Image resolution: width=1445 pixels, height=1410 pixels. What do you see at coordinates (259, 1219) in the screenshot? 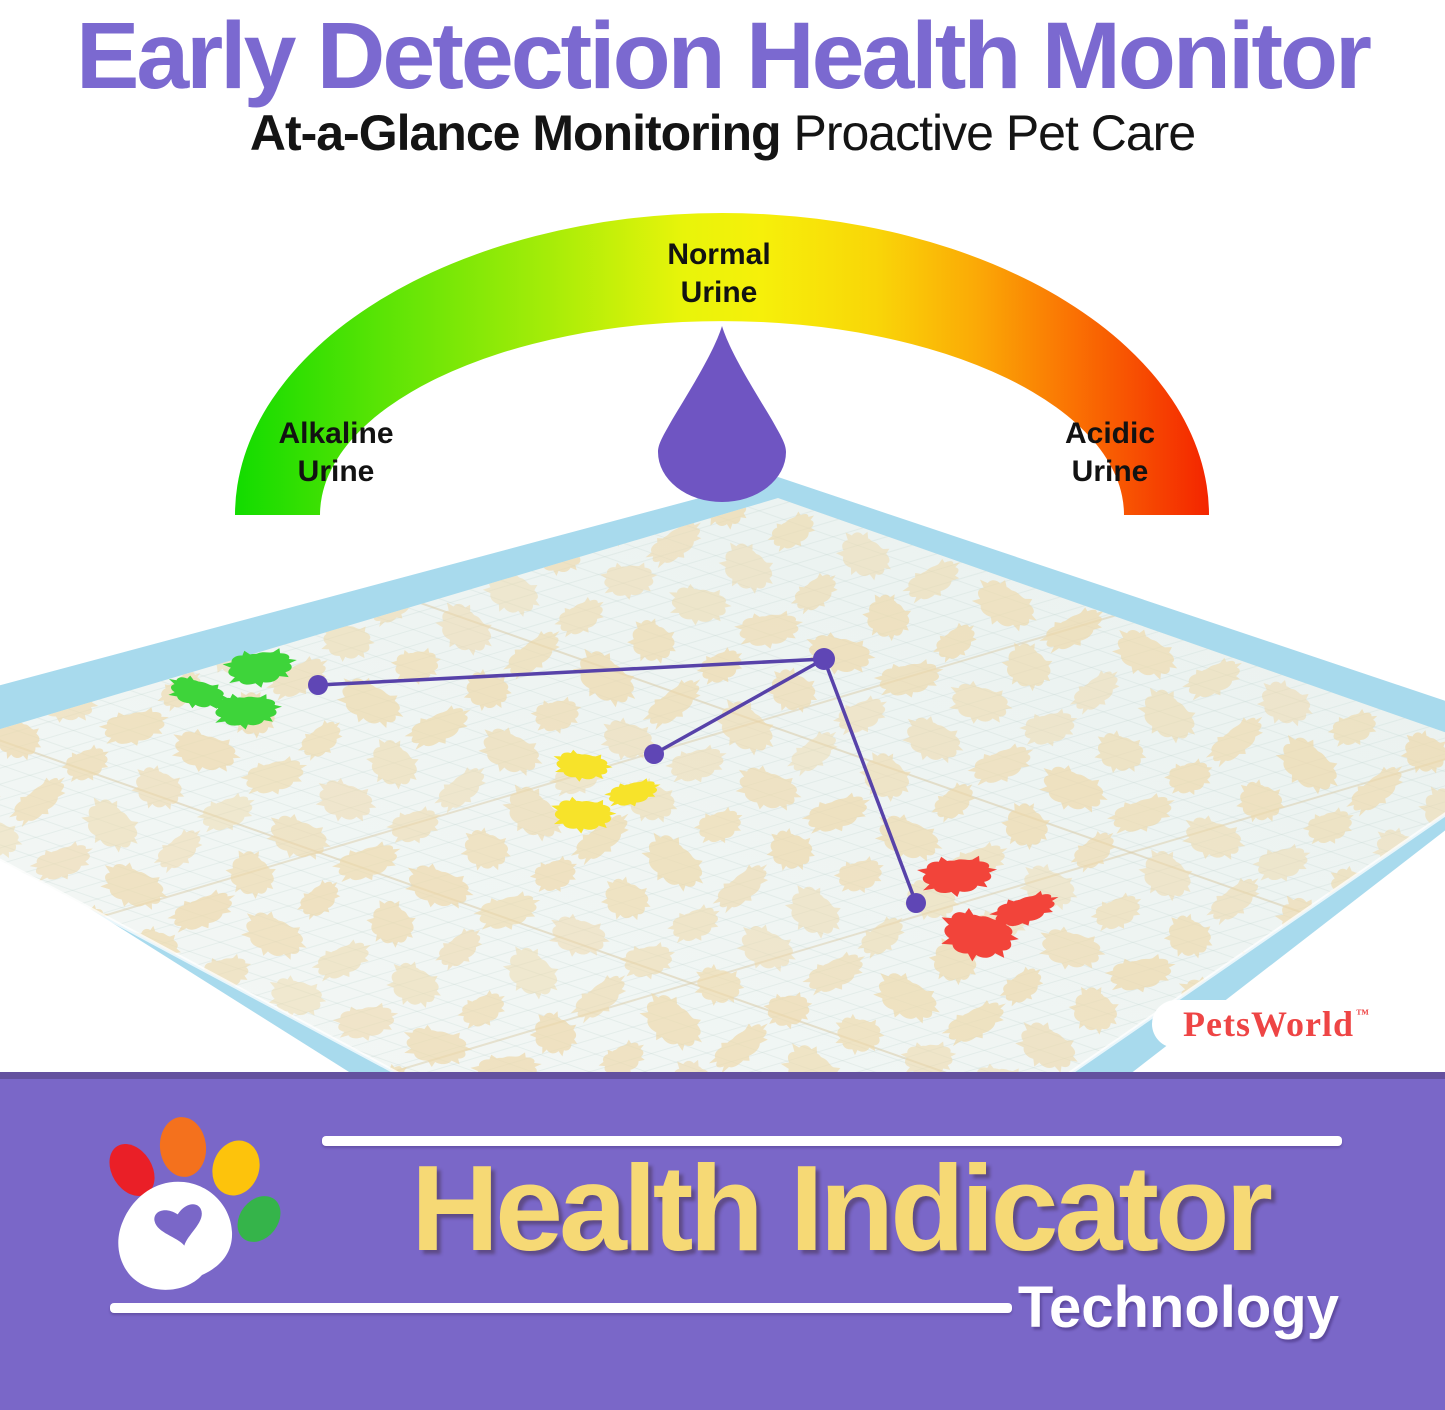
I see `paw-toe-green` at bounding box center [259, 1219].